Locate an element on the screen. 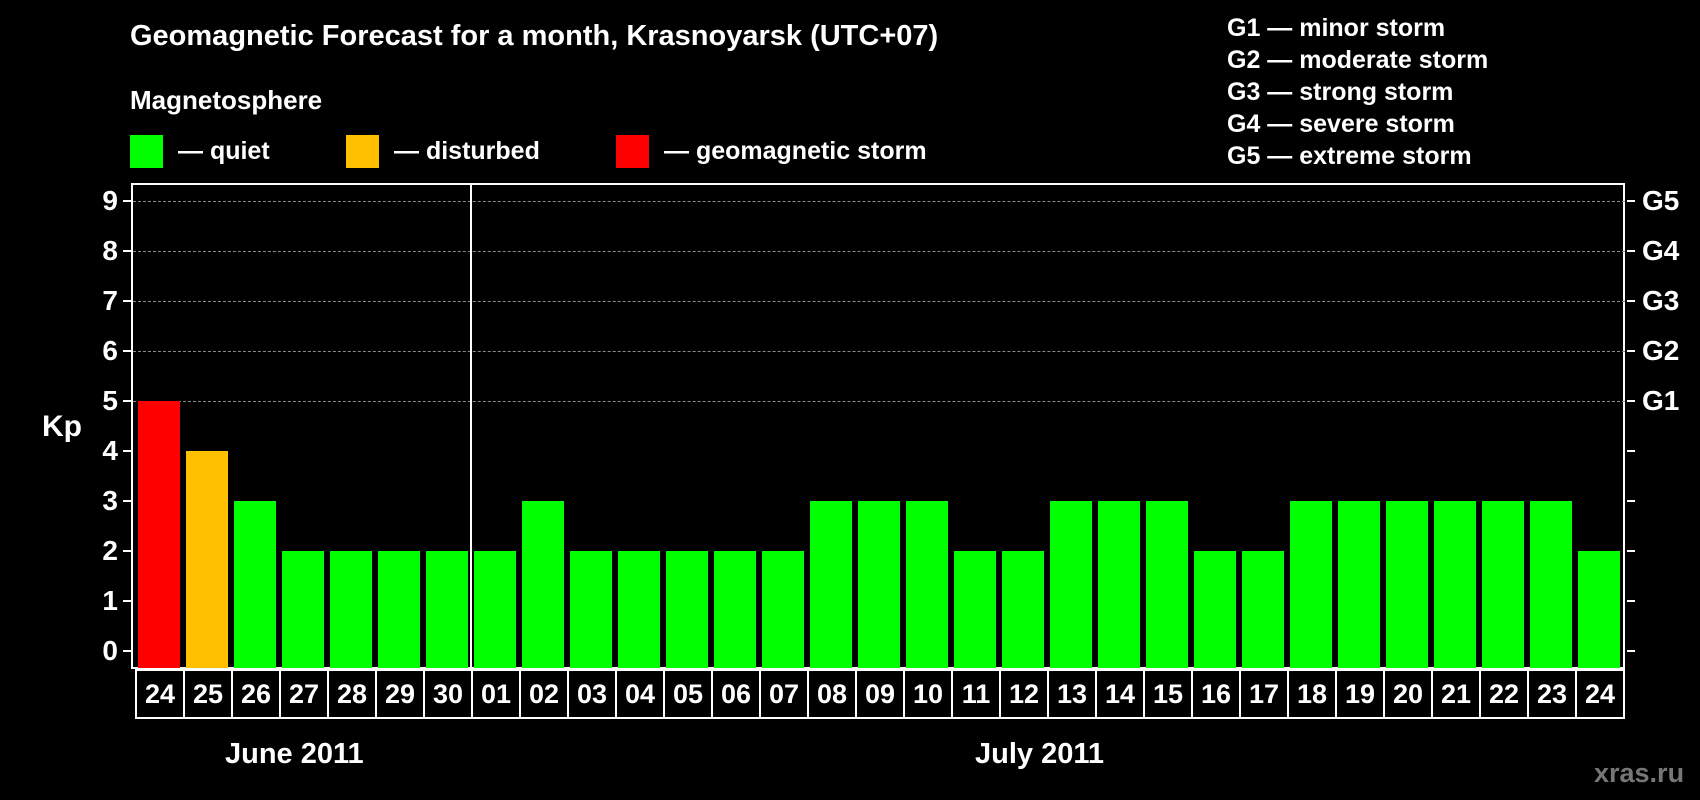 The width and height of the screenshot is (1700, 800). day-label: 28 is located at coordinates (351, 694).